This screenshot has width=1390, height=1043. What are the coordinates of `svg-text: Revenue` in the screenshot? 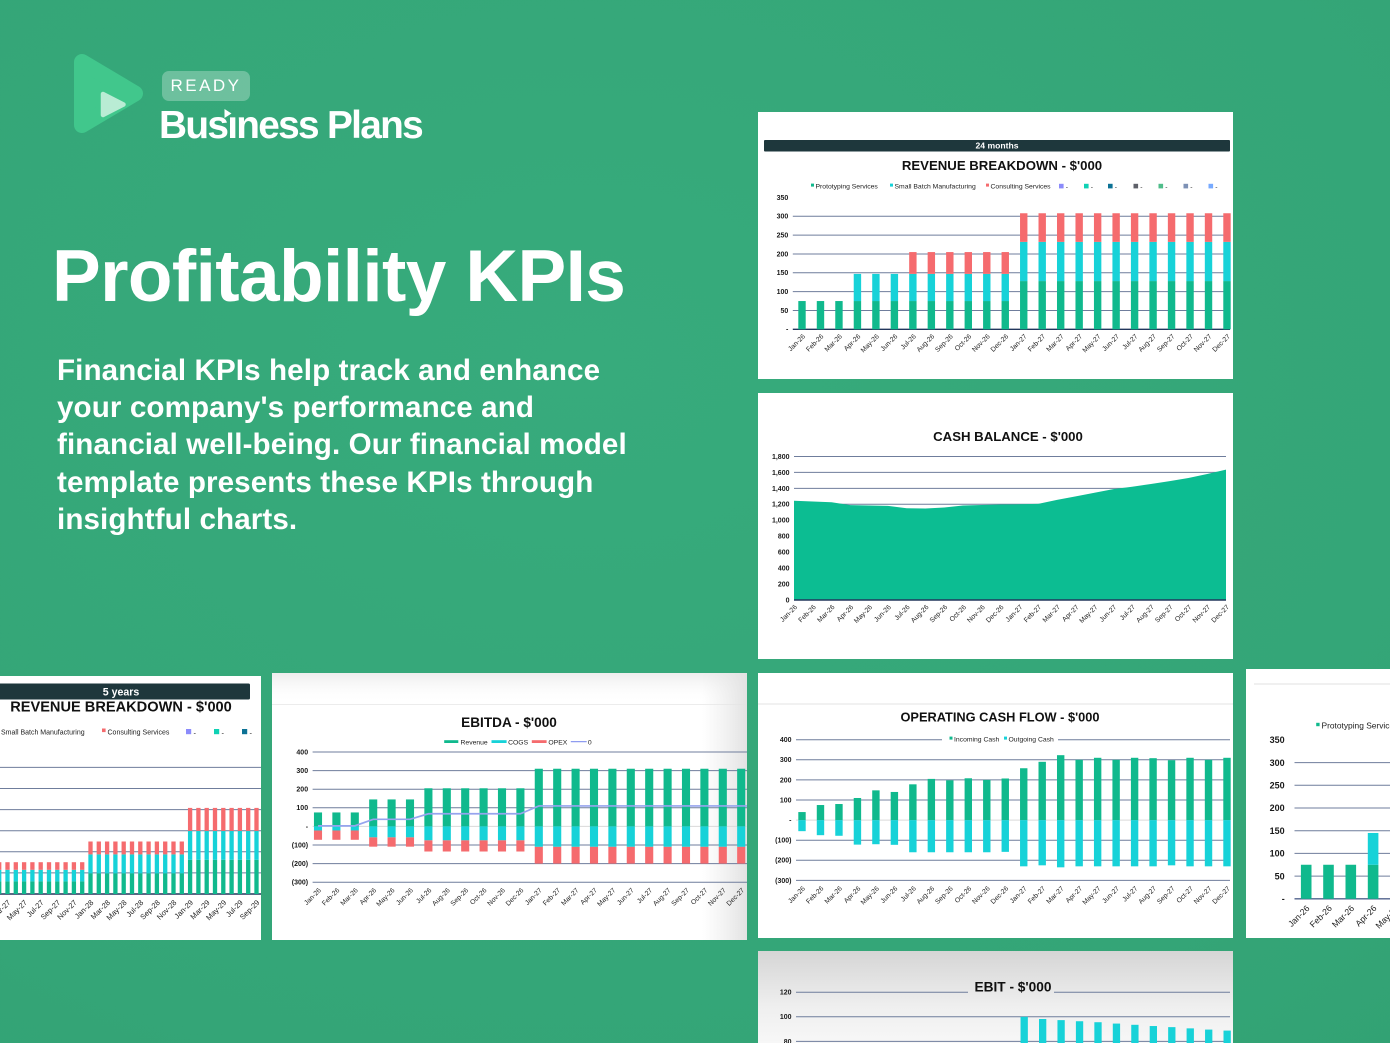 It's located at (474, 743).